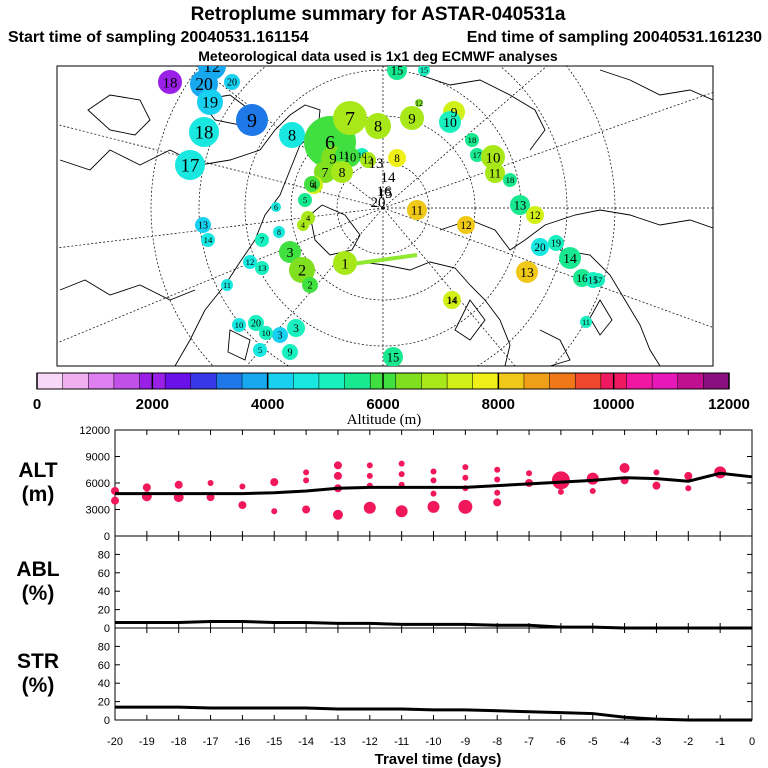  Describe the element at coordinates (752, 742) in the screenshot. I see `x-axis-tick-label: 0` at that location.